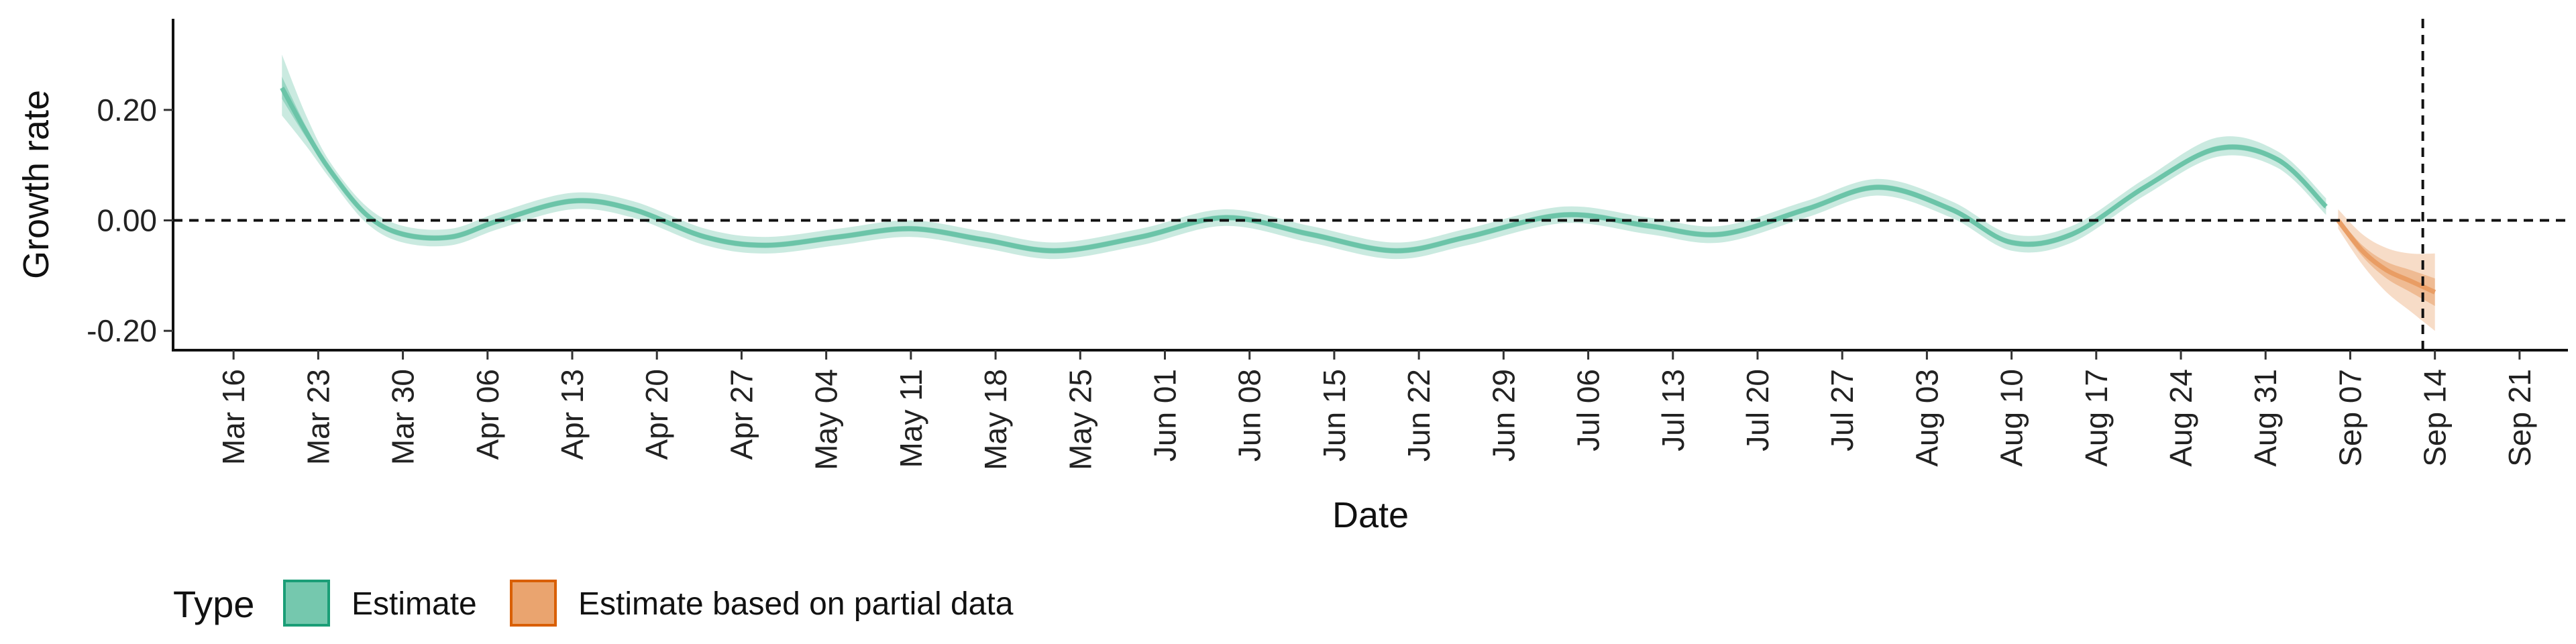 This screenshot has height=644, width=2576. I want to click on x-tick-label: May 04, so click(826, 419).